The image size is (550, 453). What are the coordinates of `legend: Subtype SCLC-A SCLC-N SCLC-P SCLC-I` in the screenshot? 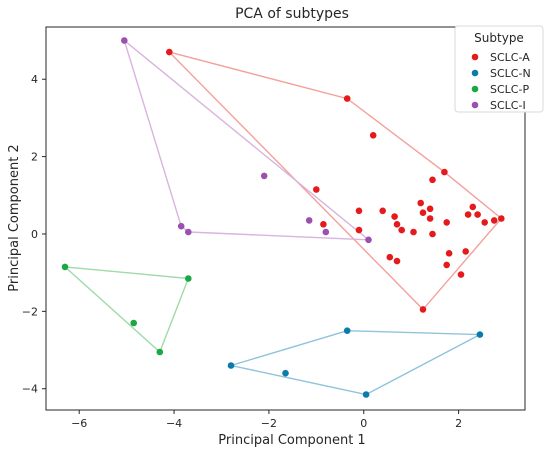 It's located at (499, 69).